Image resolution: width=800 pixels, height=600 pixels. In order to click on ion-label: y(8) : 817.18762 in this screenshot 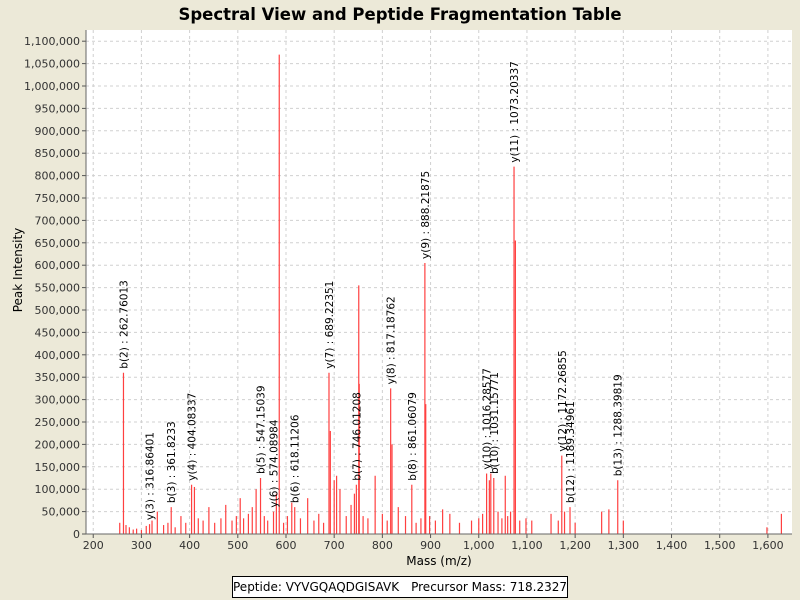, I will do `click(392, 340)`.